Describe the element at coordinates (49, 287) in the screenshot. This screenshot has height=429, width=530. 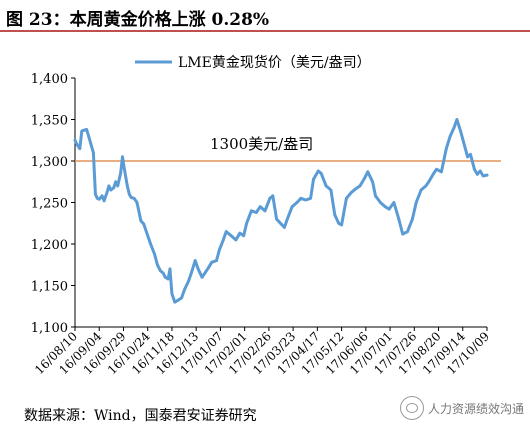
I see `y-tick-label: 1,150` at that location.